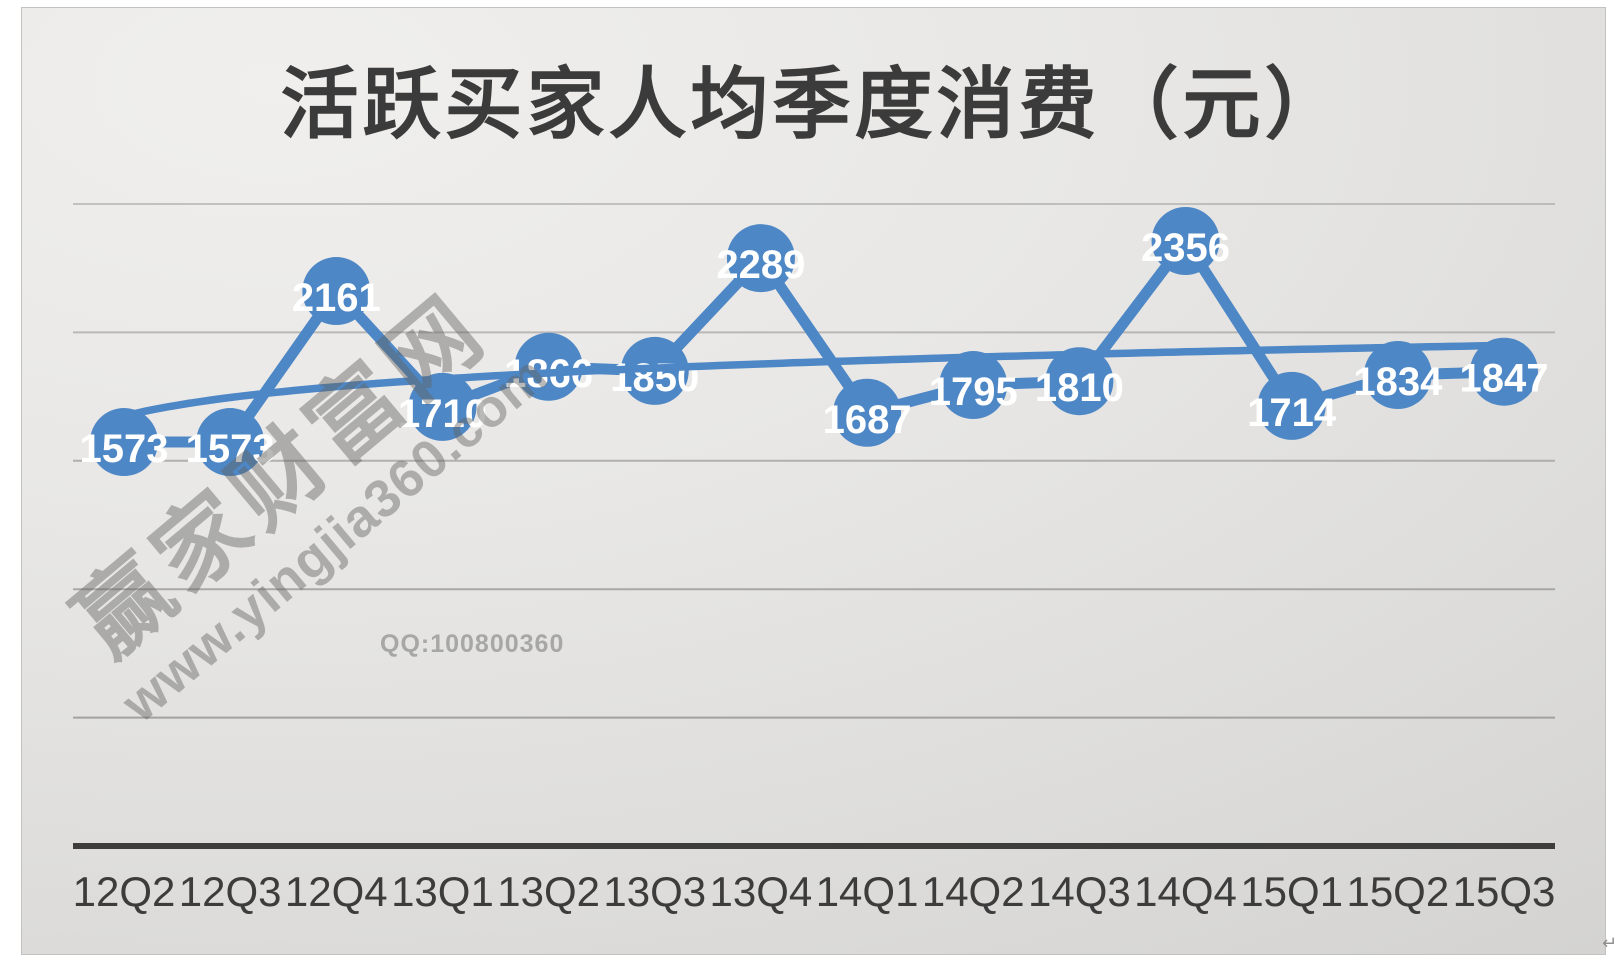  I want to click on x-axis-label: 15Q2, so click(1397, 891).